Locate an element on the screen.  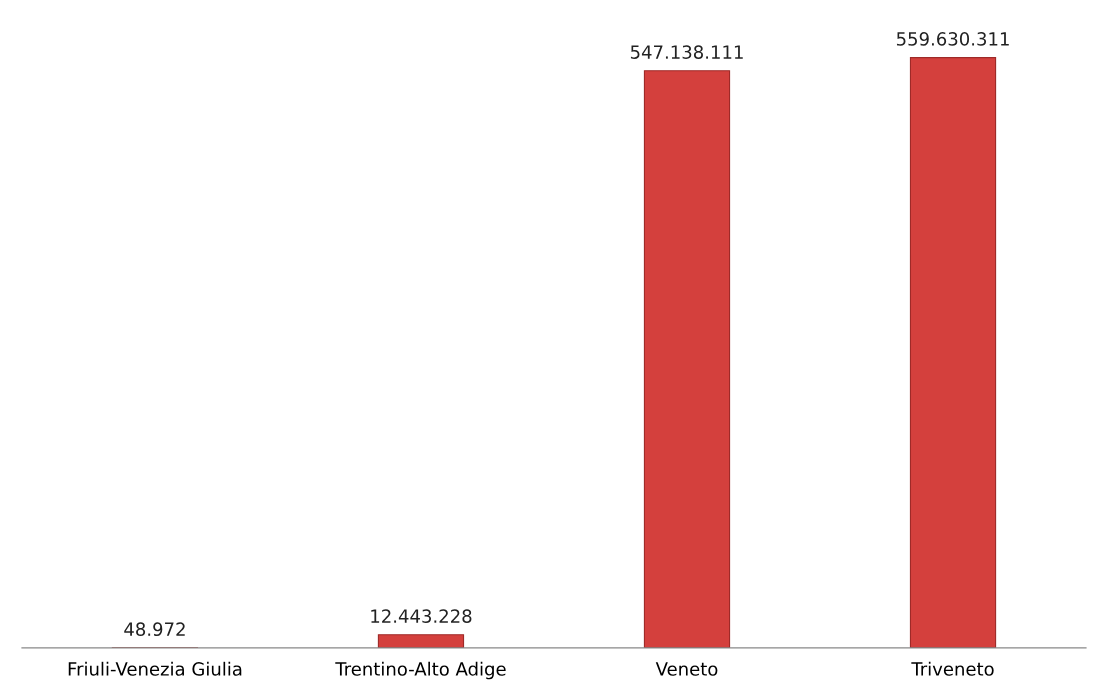
data-label: 12.443.228 is located at coordinates (421, 616).